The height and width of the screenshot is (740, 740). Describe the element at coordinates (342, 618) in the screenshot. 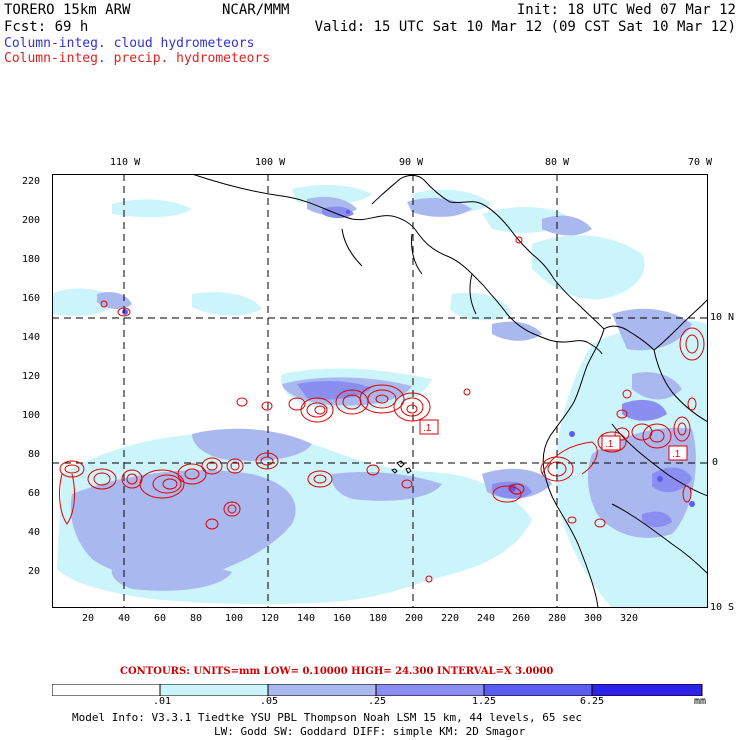

I see `x-tick-160: 160` at that location.